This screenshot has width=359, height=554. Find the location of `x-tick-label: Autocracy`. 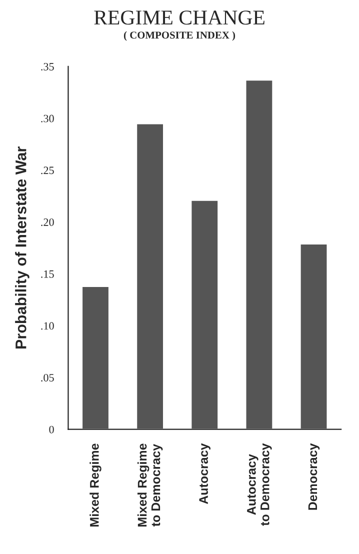

x-tick-label: Autocracy is located at coordinates (204, 473).